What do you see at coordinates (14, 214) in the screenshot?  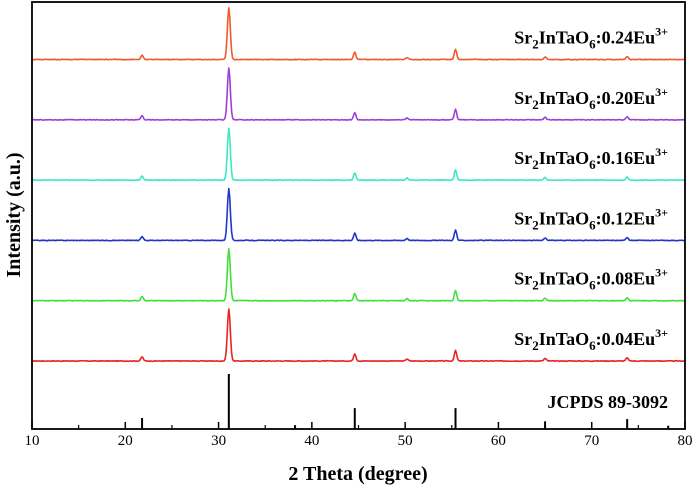 I see `y-axis-title: Intensity (a.u.)` at bounding box center [14, 214].